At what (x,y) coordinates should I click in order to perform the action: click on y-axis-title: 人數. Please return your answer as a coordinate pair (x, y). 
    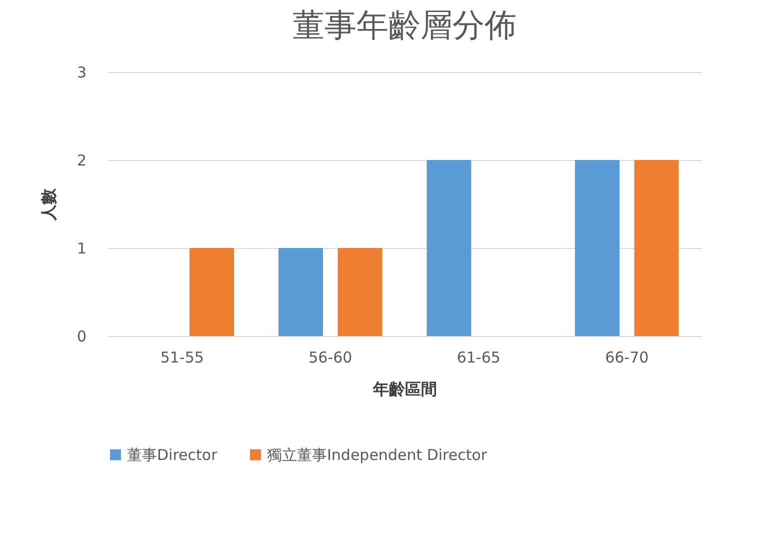
    Looking at the image, I should click on (48, 205).